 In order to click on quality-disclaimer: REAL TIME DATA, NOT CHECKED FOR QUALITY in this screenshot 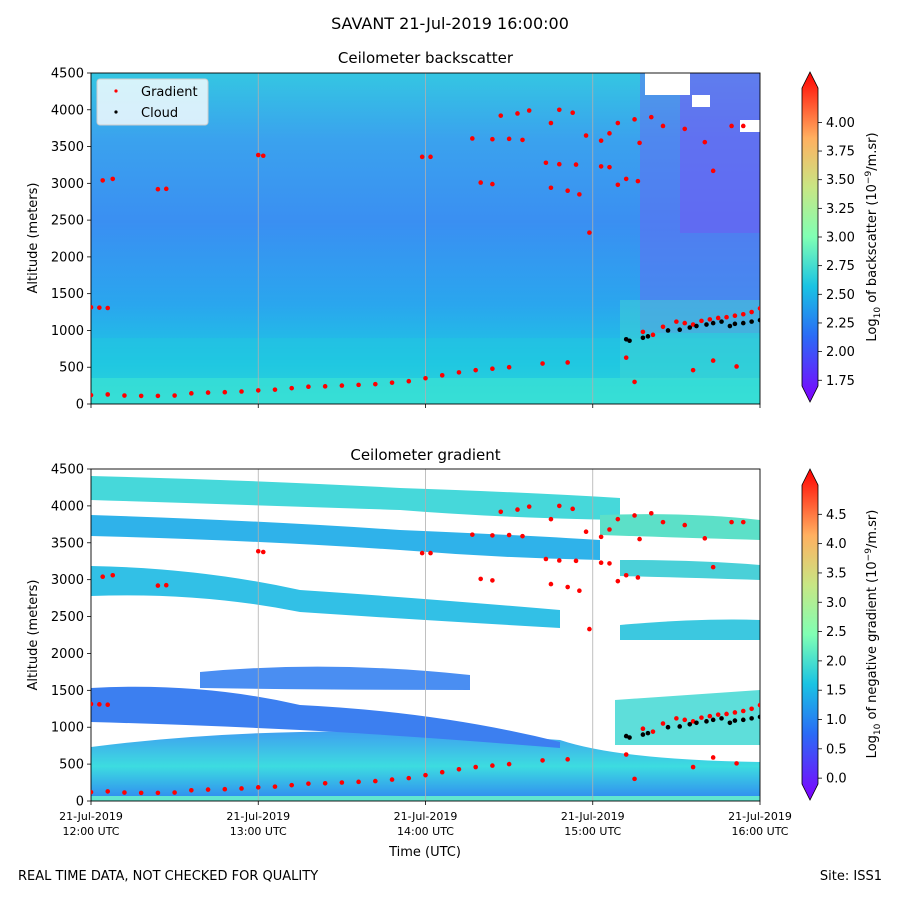, I will do `click(168, 876)`.